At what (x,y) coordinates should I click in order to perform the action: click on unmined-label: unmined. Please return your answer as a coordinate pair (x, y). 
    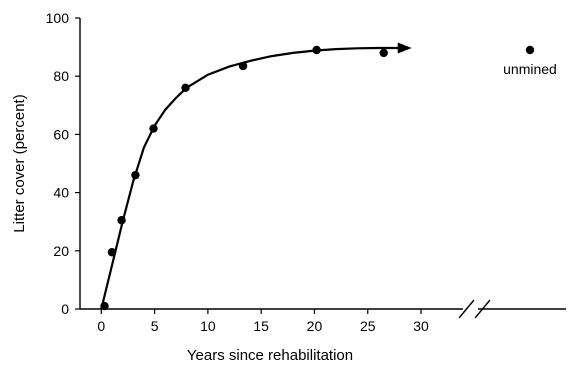
    Looking at the image, I should click on (530, 69).